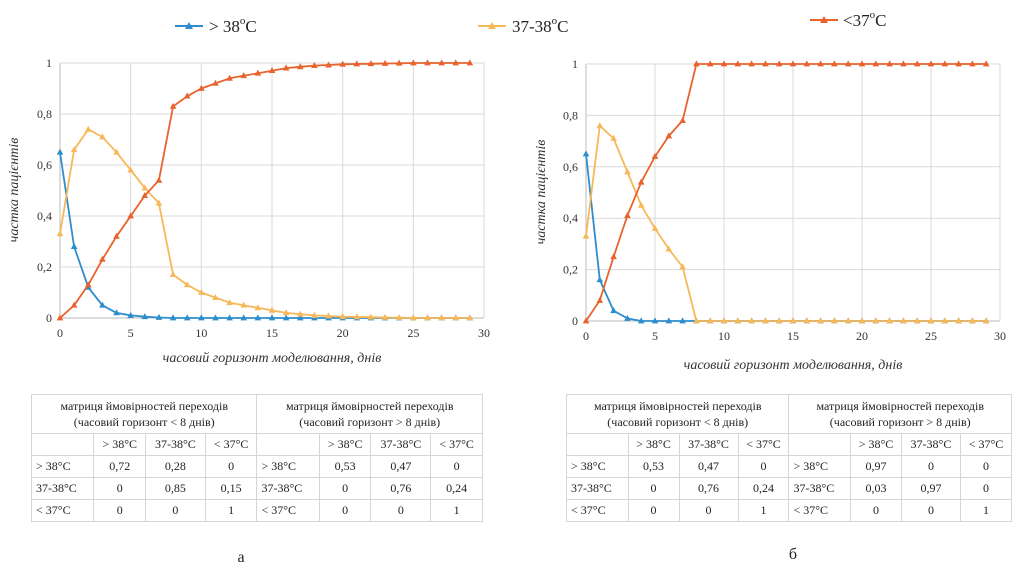 The width and height of the screenshot is (1017, 566). What do you see at coordinates (233, 25) in the screenshot?
I see `legend-text-gt38: > 38oC` at bounding box center [233, 25].